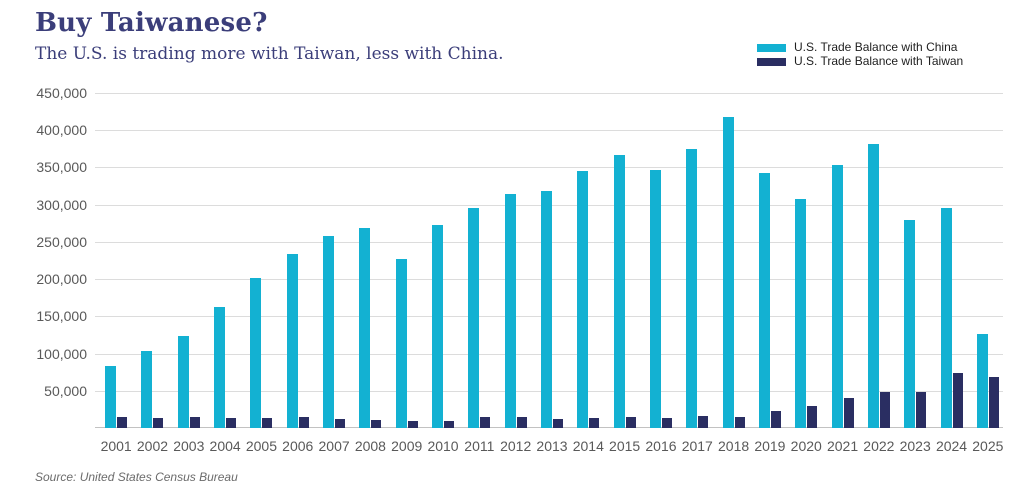 The height and width of the screenshot is (496, 1024). What do you see at coordinates (158, 423) in the screenshot?
I see `bar-taiwan-2002` at bounding box center [158, 423].